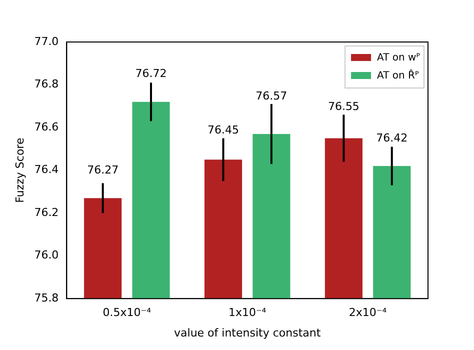 This screenshot has height=350, width=474. What do you see at coordinates (46, 127) in the screenshot?
I see `y-tick-label: 76.6` at bounding box center [46, 127].